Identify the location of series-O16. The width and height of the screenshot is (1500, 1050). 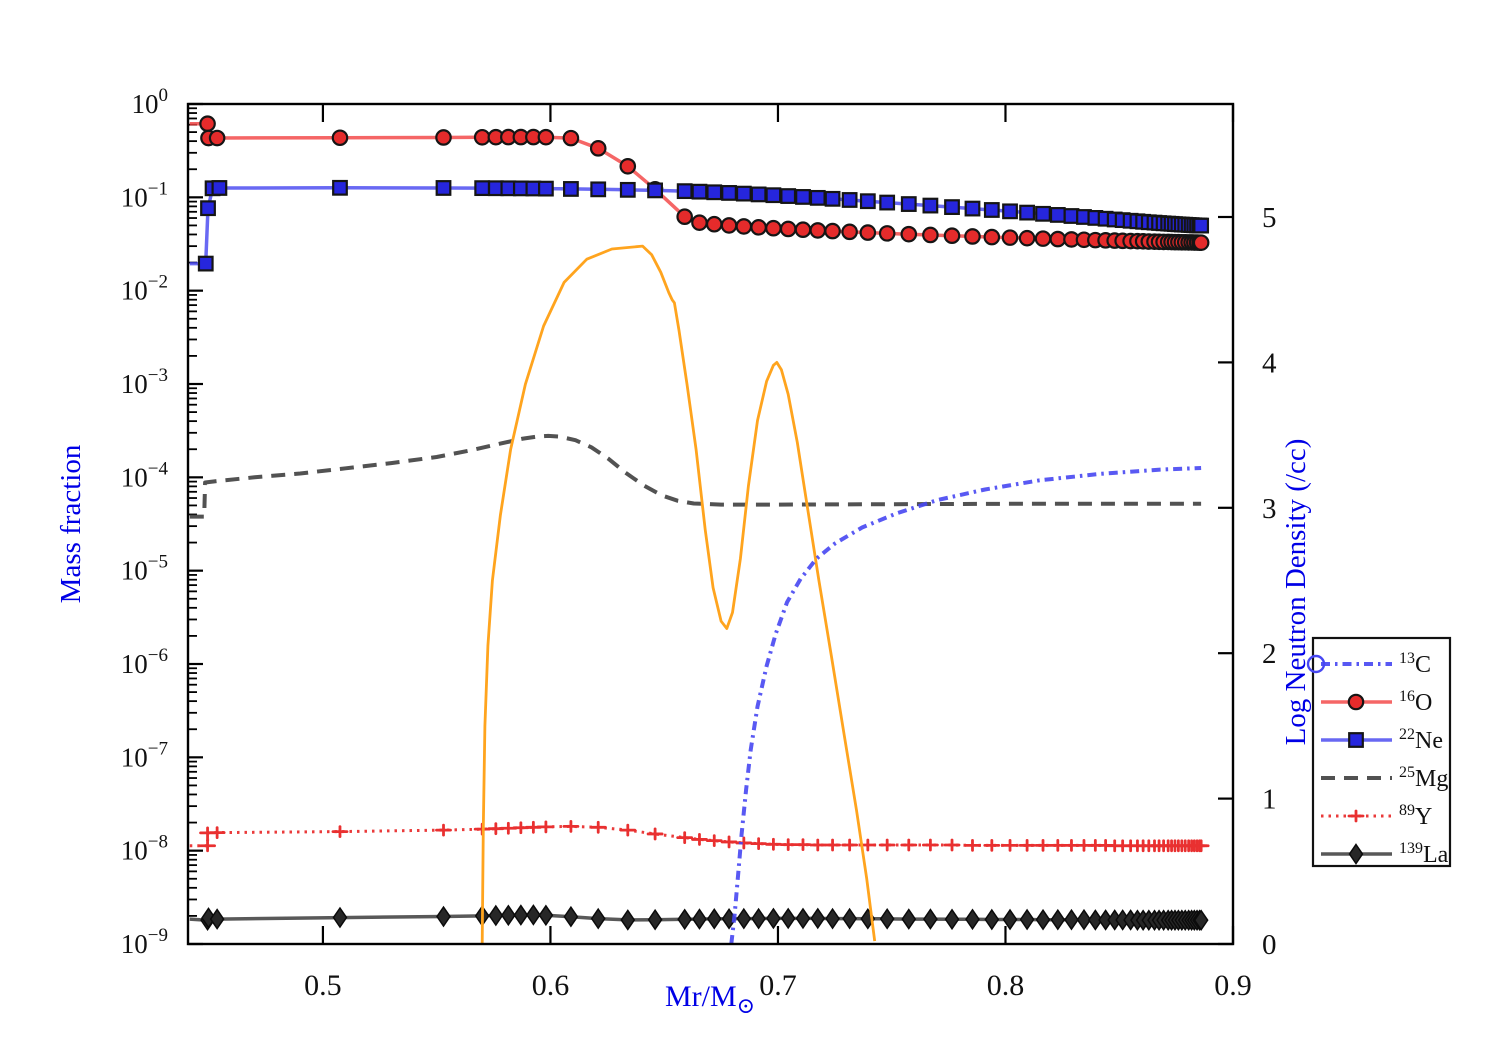
(699, 183).